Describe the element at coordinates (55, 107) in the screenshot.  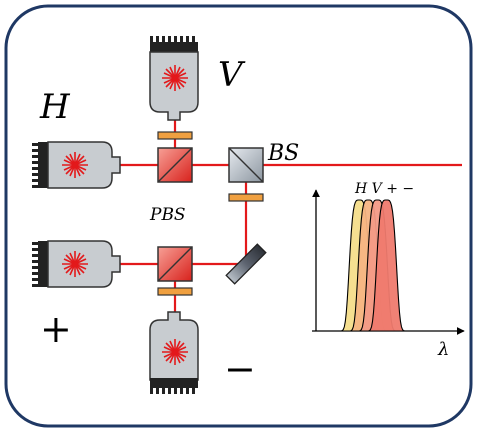
I see `label-h: H` at that location.